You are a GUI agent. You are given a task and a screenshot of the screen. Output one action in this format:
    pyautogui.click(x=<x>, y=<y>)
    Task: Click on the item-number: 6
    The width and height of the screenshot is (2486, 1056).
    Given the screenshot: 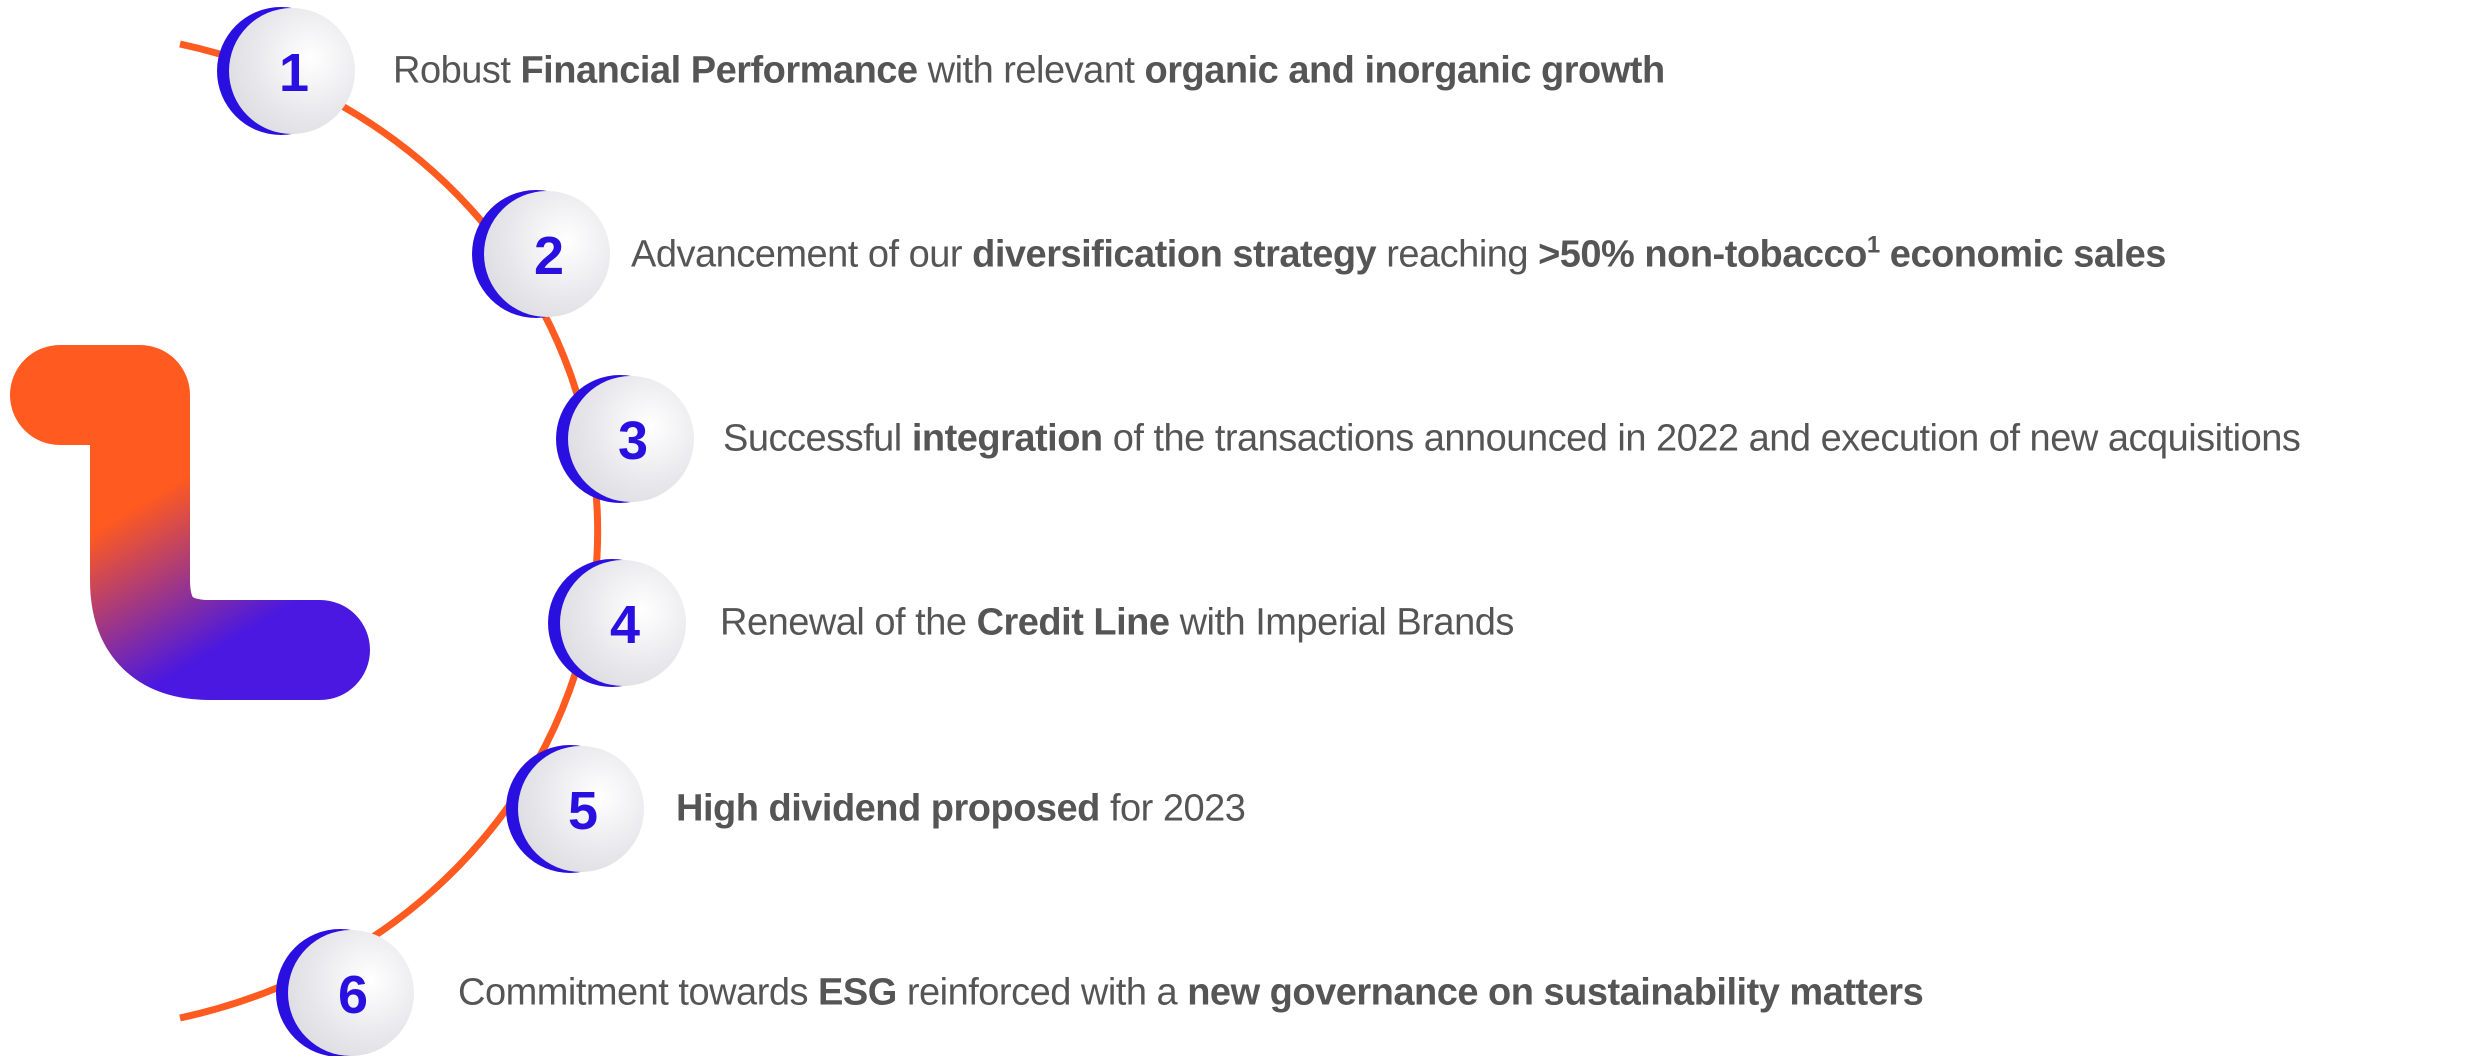 What is the action you would take?
    pyautogui.click(x=353, y=995)
    